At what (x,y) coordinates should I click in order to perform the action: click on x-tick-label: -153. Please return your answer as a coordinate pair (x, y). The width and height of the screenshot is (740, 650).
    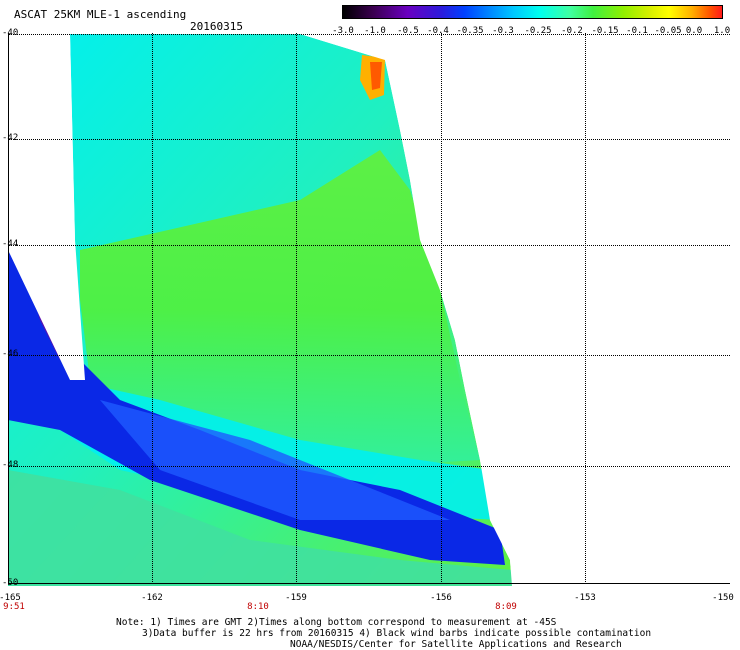
    Looking at the image, I should click on (585, 598).